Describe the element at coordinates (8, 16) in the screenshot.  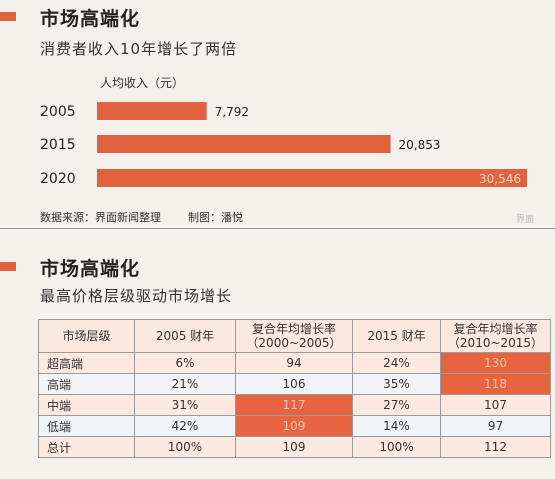
I see `section1-accent` at that location.